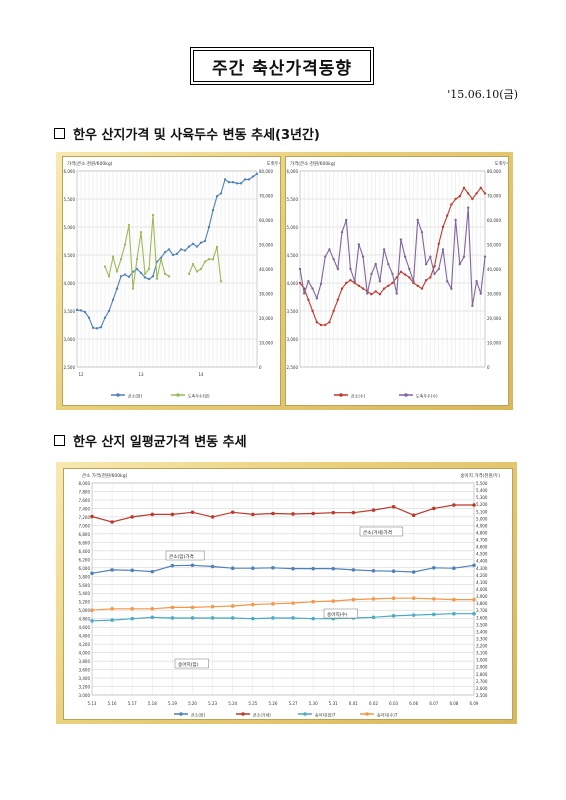  I want to click on x-tick-label: 5.24, so click(232, 703).